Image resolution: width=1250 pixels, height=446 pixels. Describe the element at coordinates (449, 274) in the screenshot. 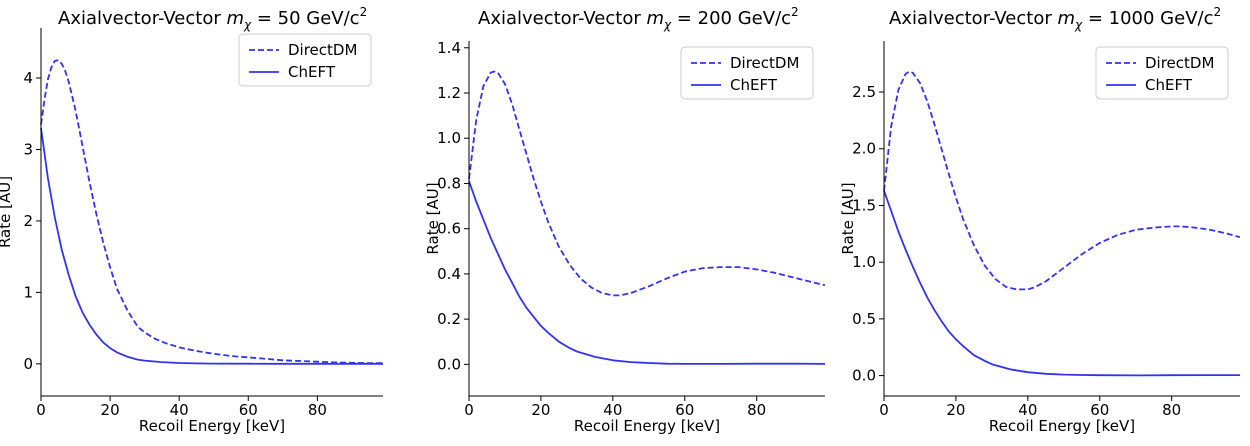

I see `y-tick-label: 0.4` at that location.